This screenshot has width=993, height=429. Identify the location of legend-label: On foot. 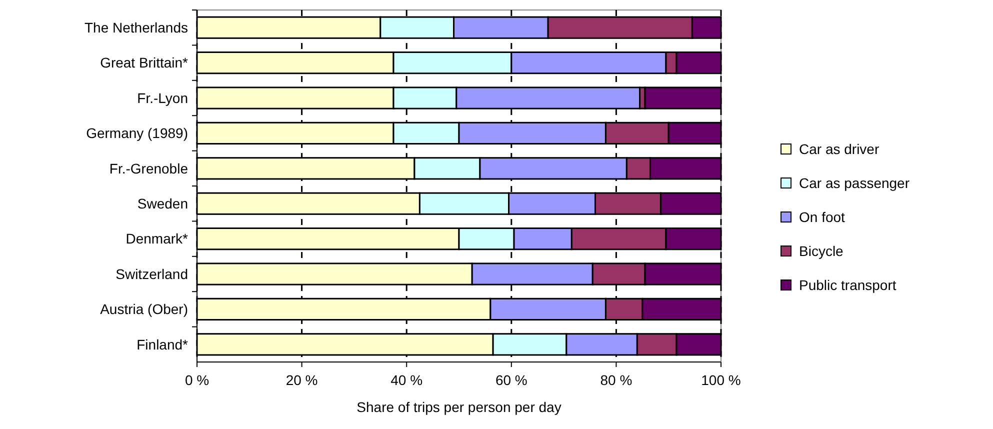
(822, 216).